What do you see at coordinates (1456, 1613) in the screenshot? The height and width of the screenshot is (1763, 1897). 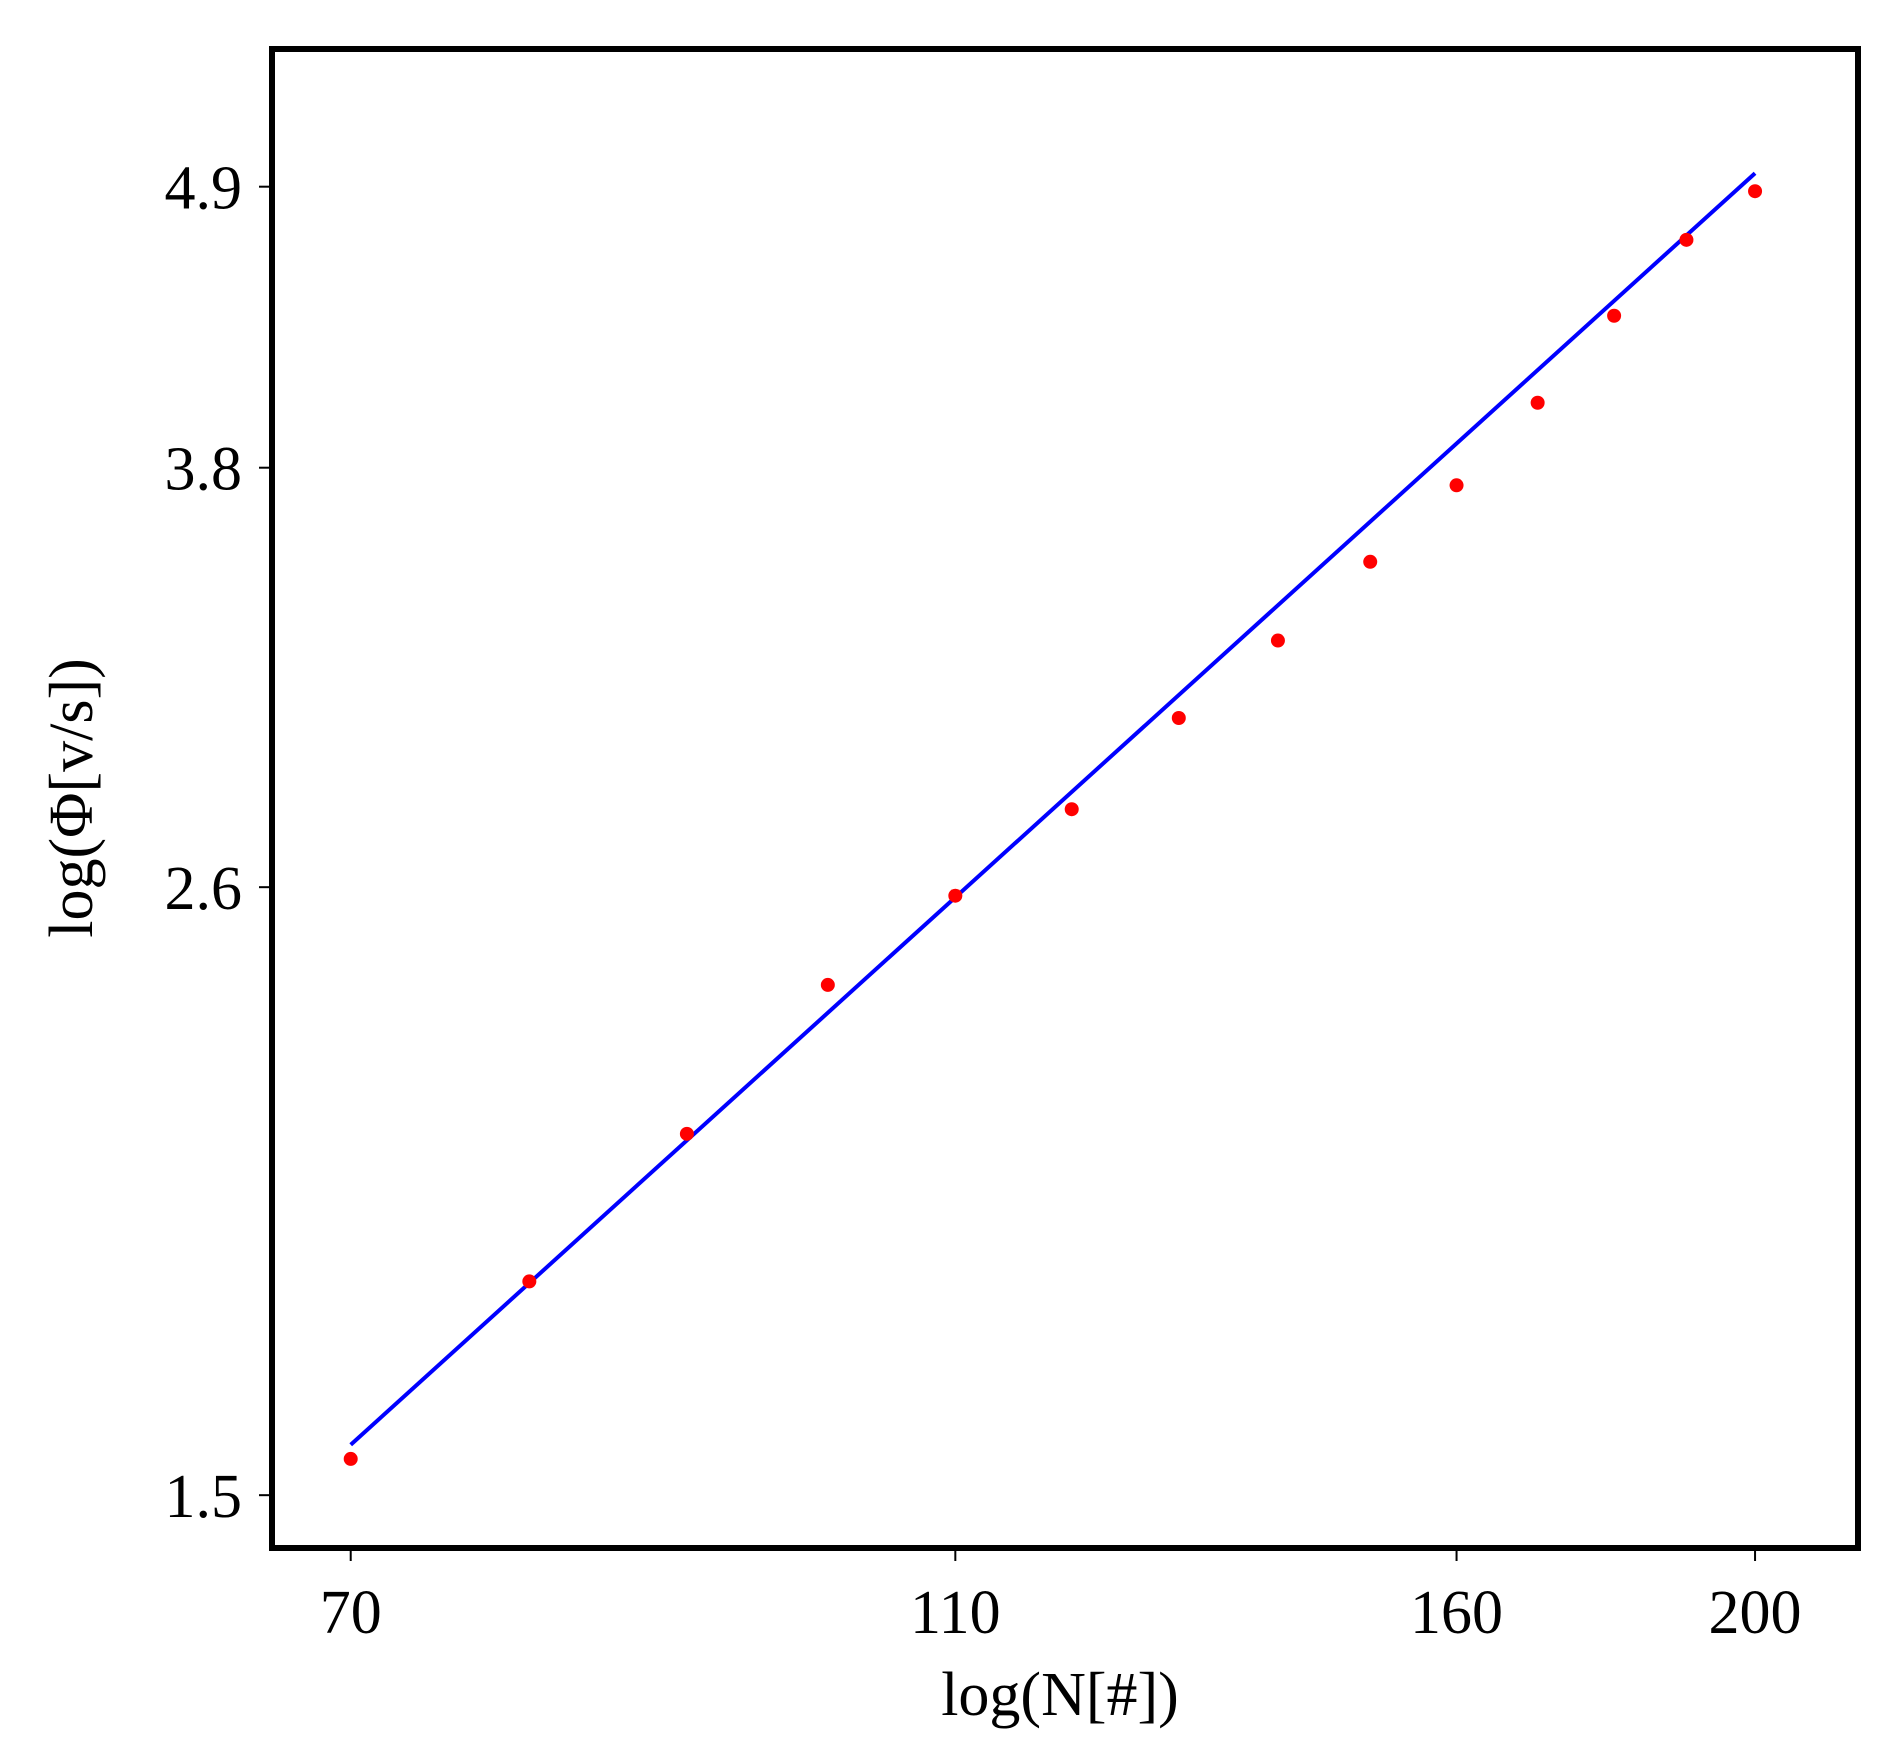 I see `x-tick-label: 160` at bounding box center [1456, 1613].